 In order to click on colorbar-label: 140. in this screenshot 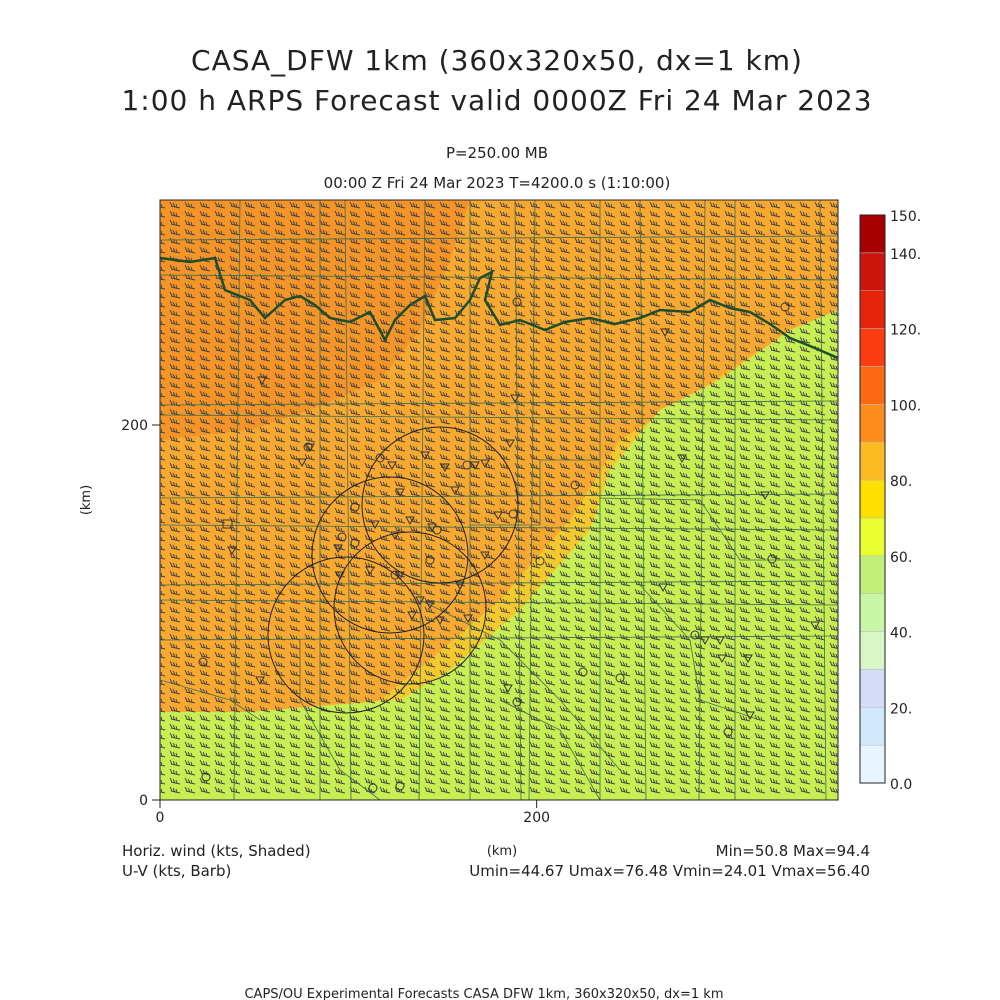, I will do `click(905, 255)`.